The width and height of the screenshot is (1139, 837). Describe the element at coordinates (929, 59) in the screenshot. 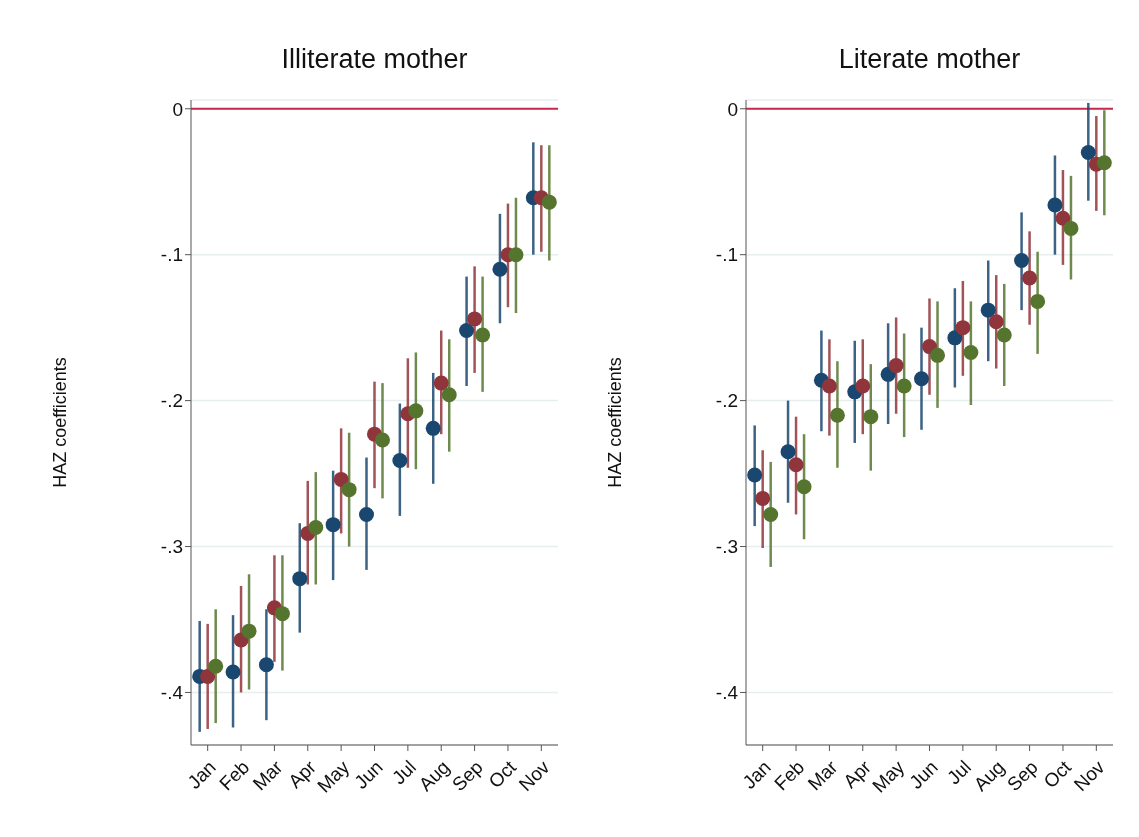

I see `chart-title: Literate mother` at that location.